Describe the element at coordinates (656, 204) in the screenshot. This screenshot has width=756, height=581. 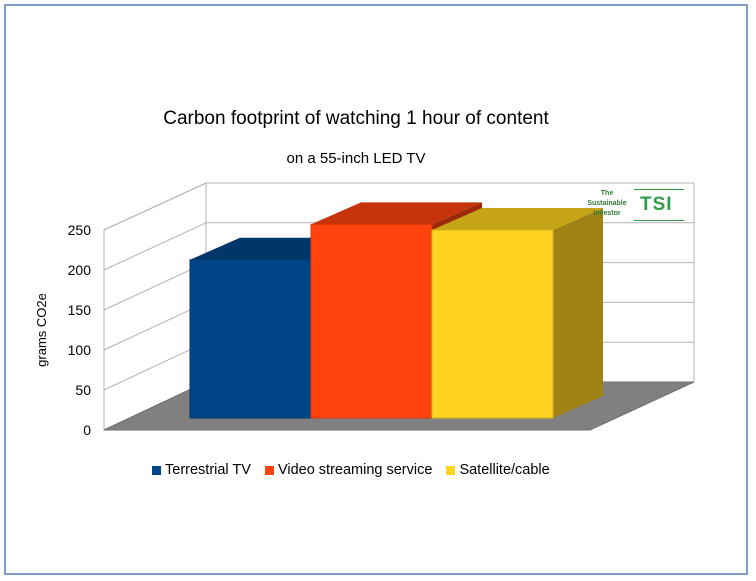
I see `logo-abbr: TSI` at that location.